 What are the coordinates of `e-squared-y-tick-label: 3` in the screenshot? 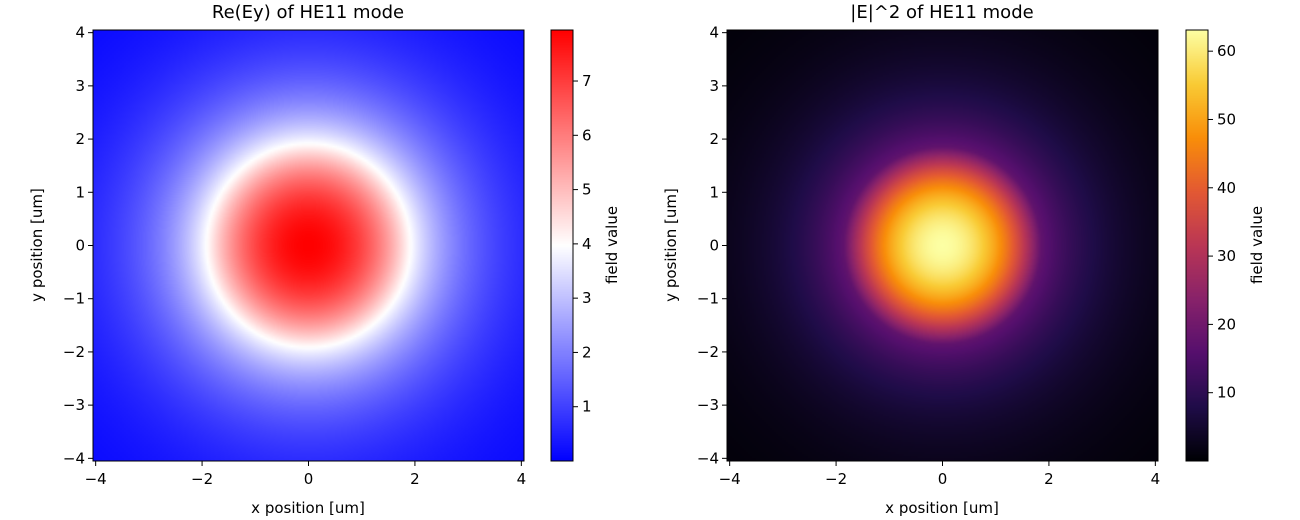 It's located at (714, 86).